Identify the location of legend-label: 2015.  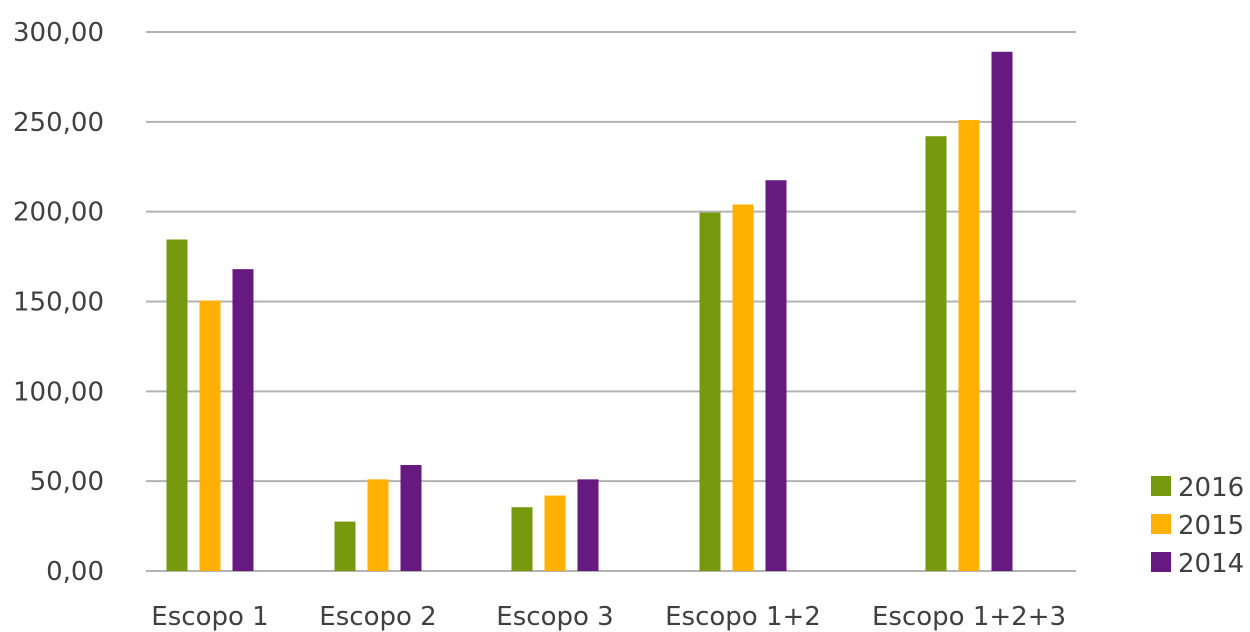
(1211, 526).